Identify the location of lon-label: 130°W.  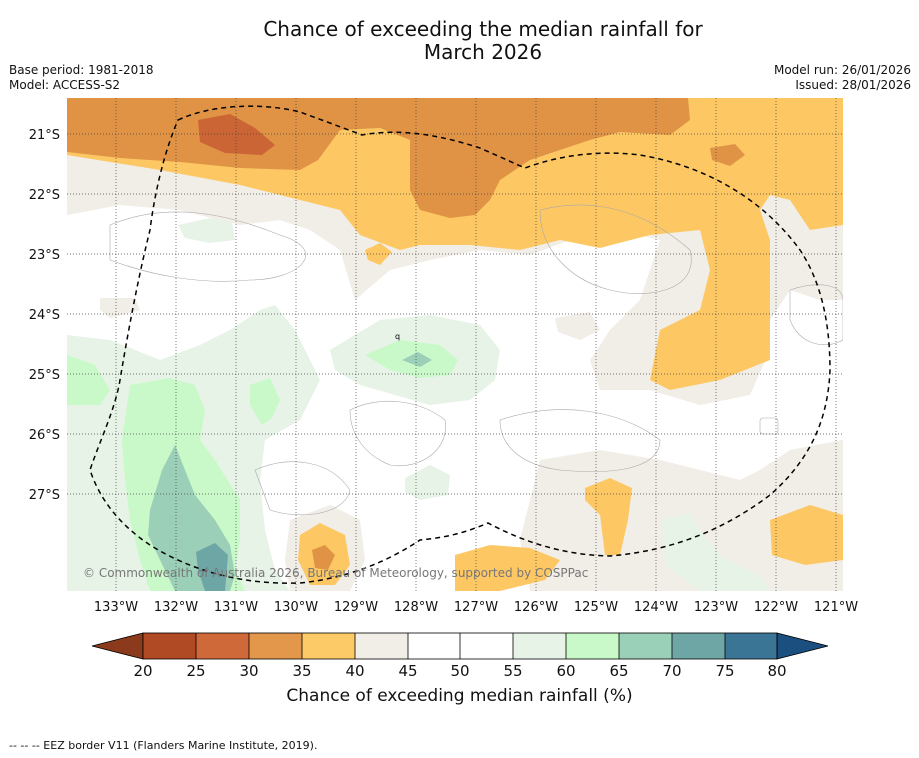
(296, 607).